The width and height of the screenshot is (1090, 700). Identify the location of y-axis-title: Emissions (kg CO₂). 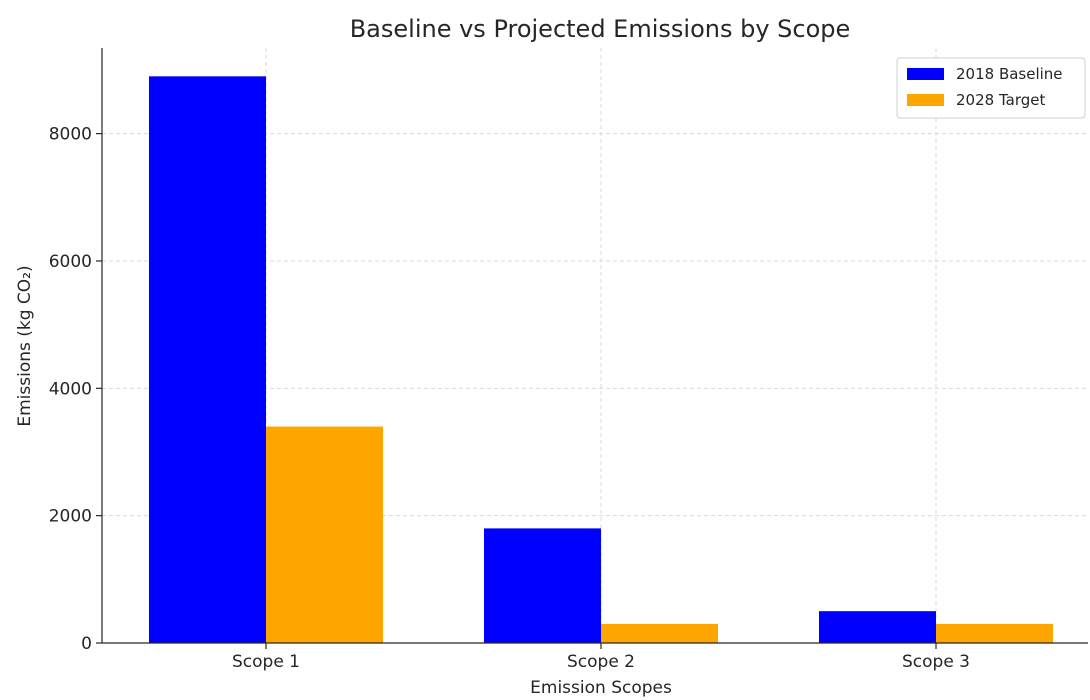
(25, 345).